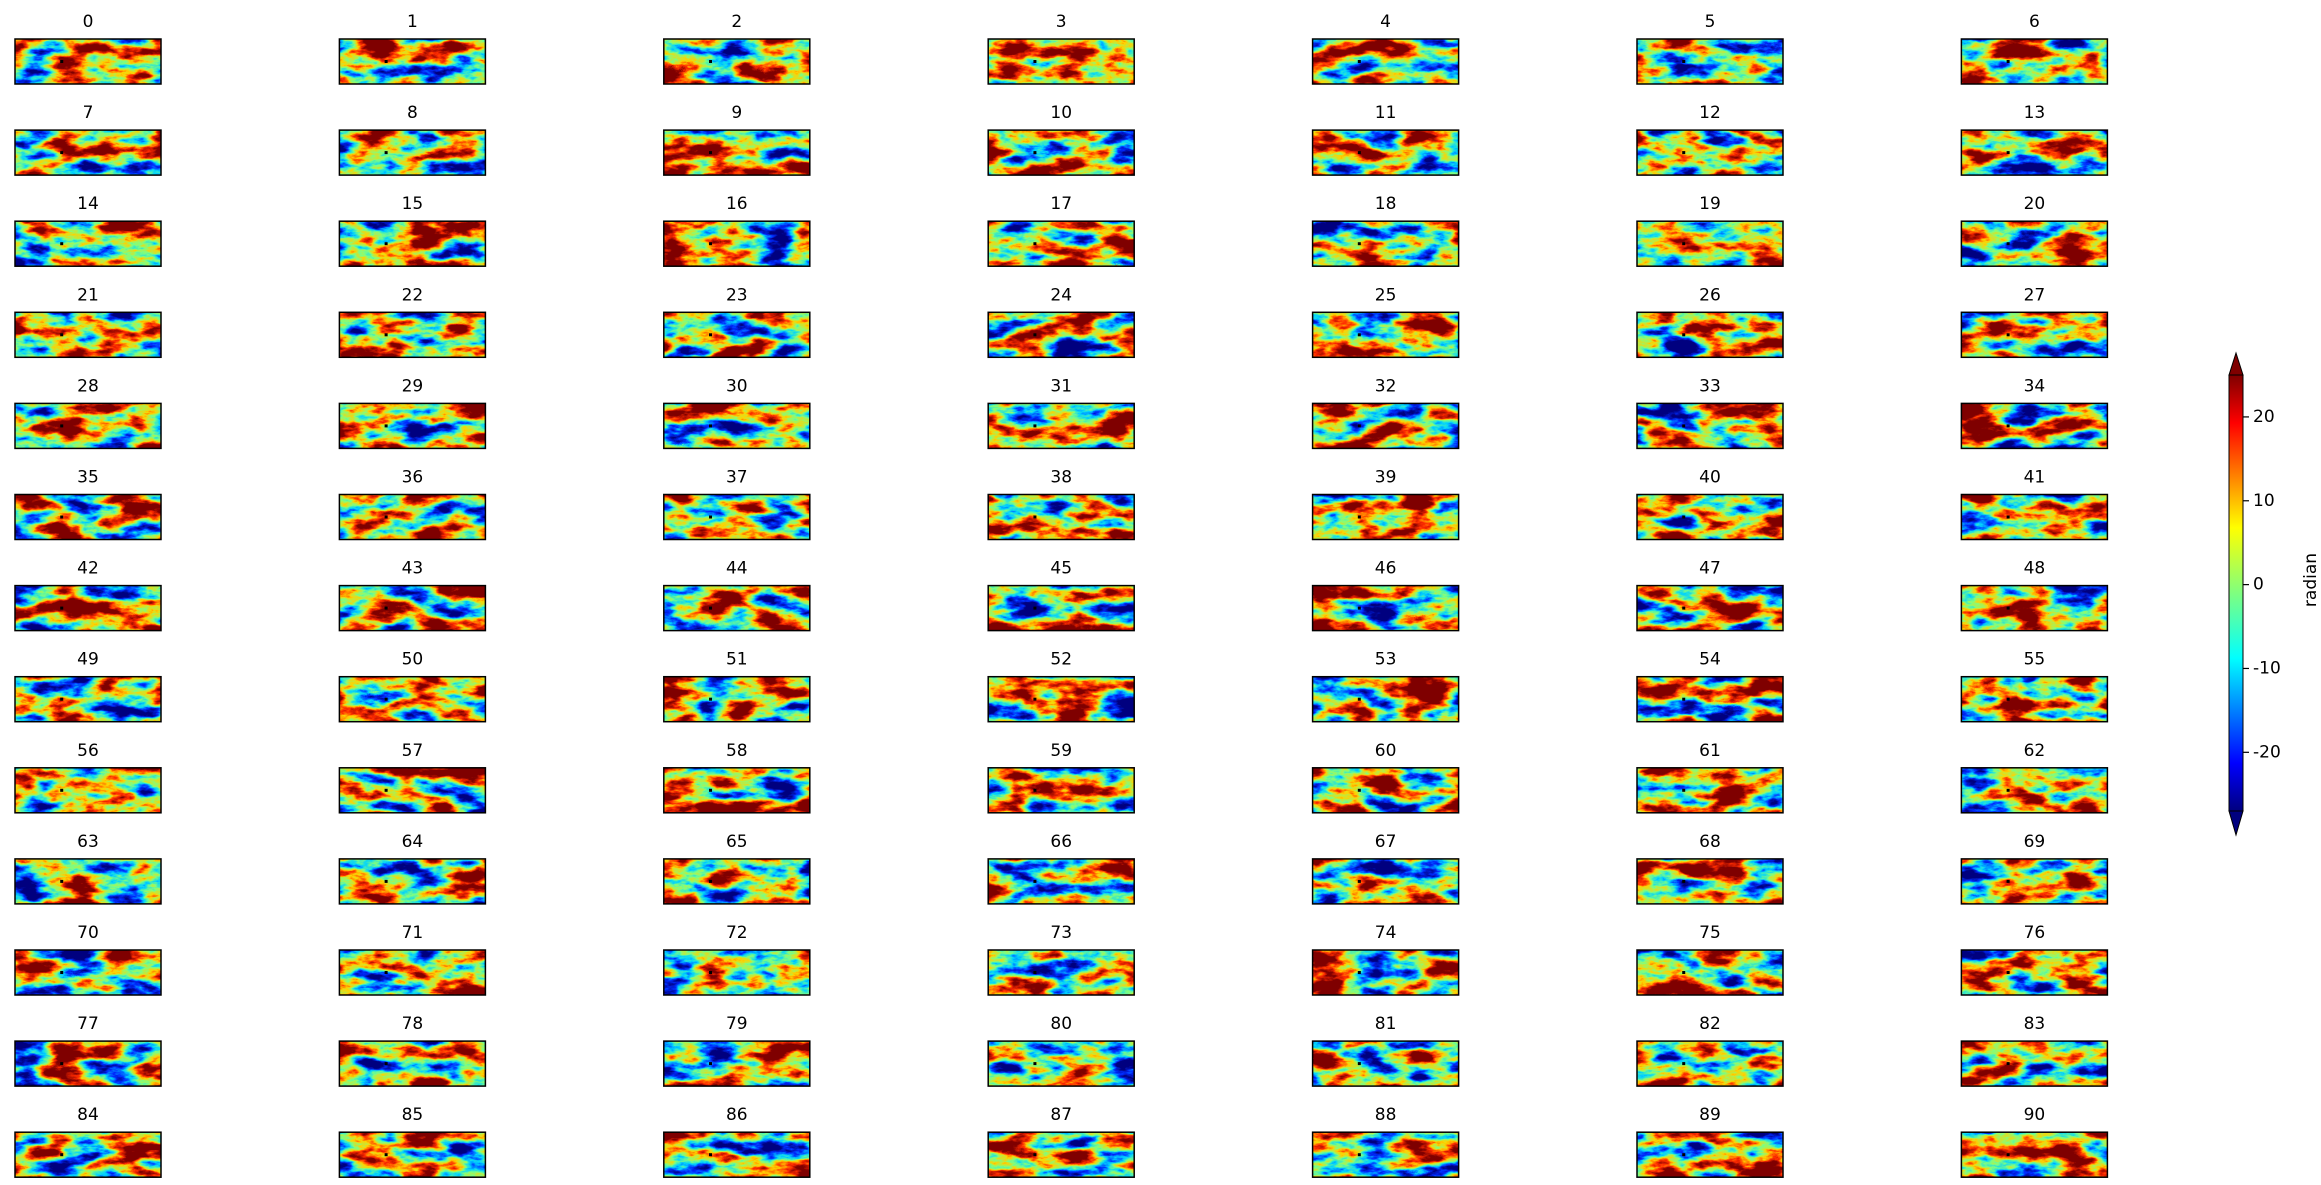 This screenshot has width=2321, height=1185. Describe the element at coordinates (2035, 842) in the screenshot. I see `panel-title: 69` at that location.